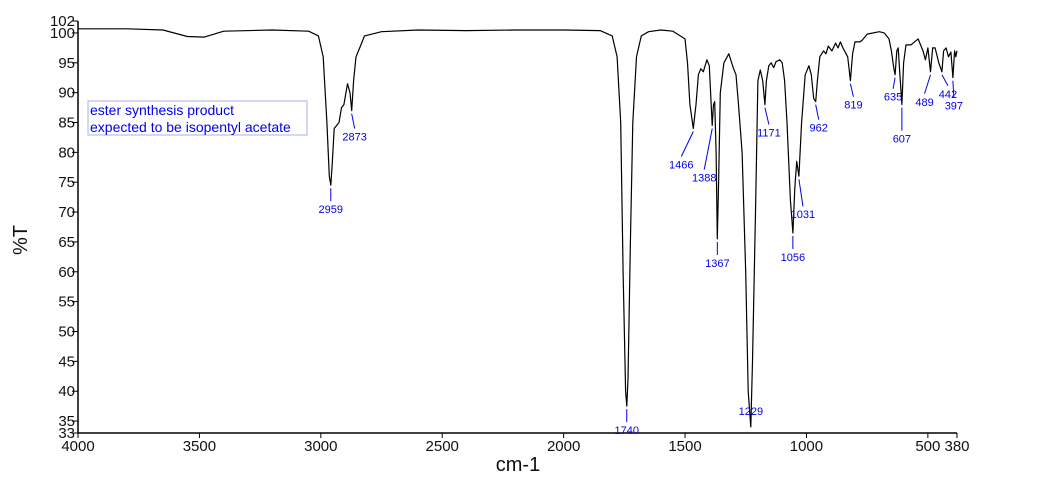 This screenshot has height=488, width=1056. I want to click on peak-label: 819, so click(853, 106).